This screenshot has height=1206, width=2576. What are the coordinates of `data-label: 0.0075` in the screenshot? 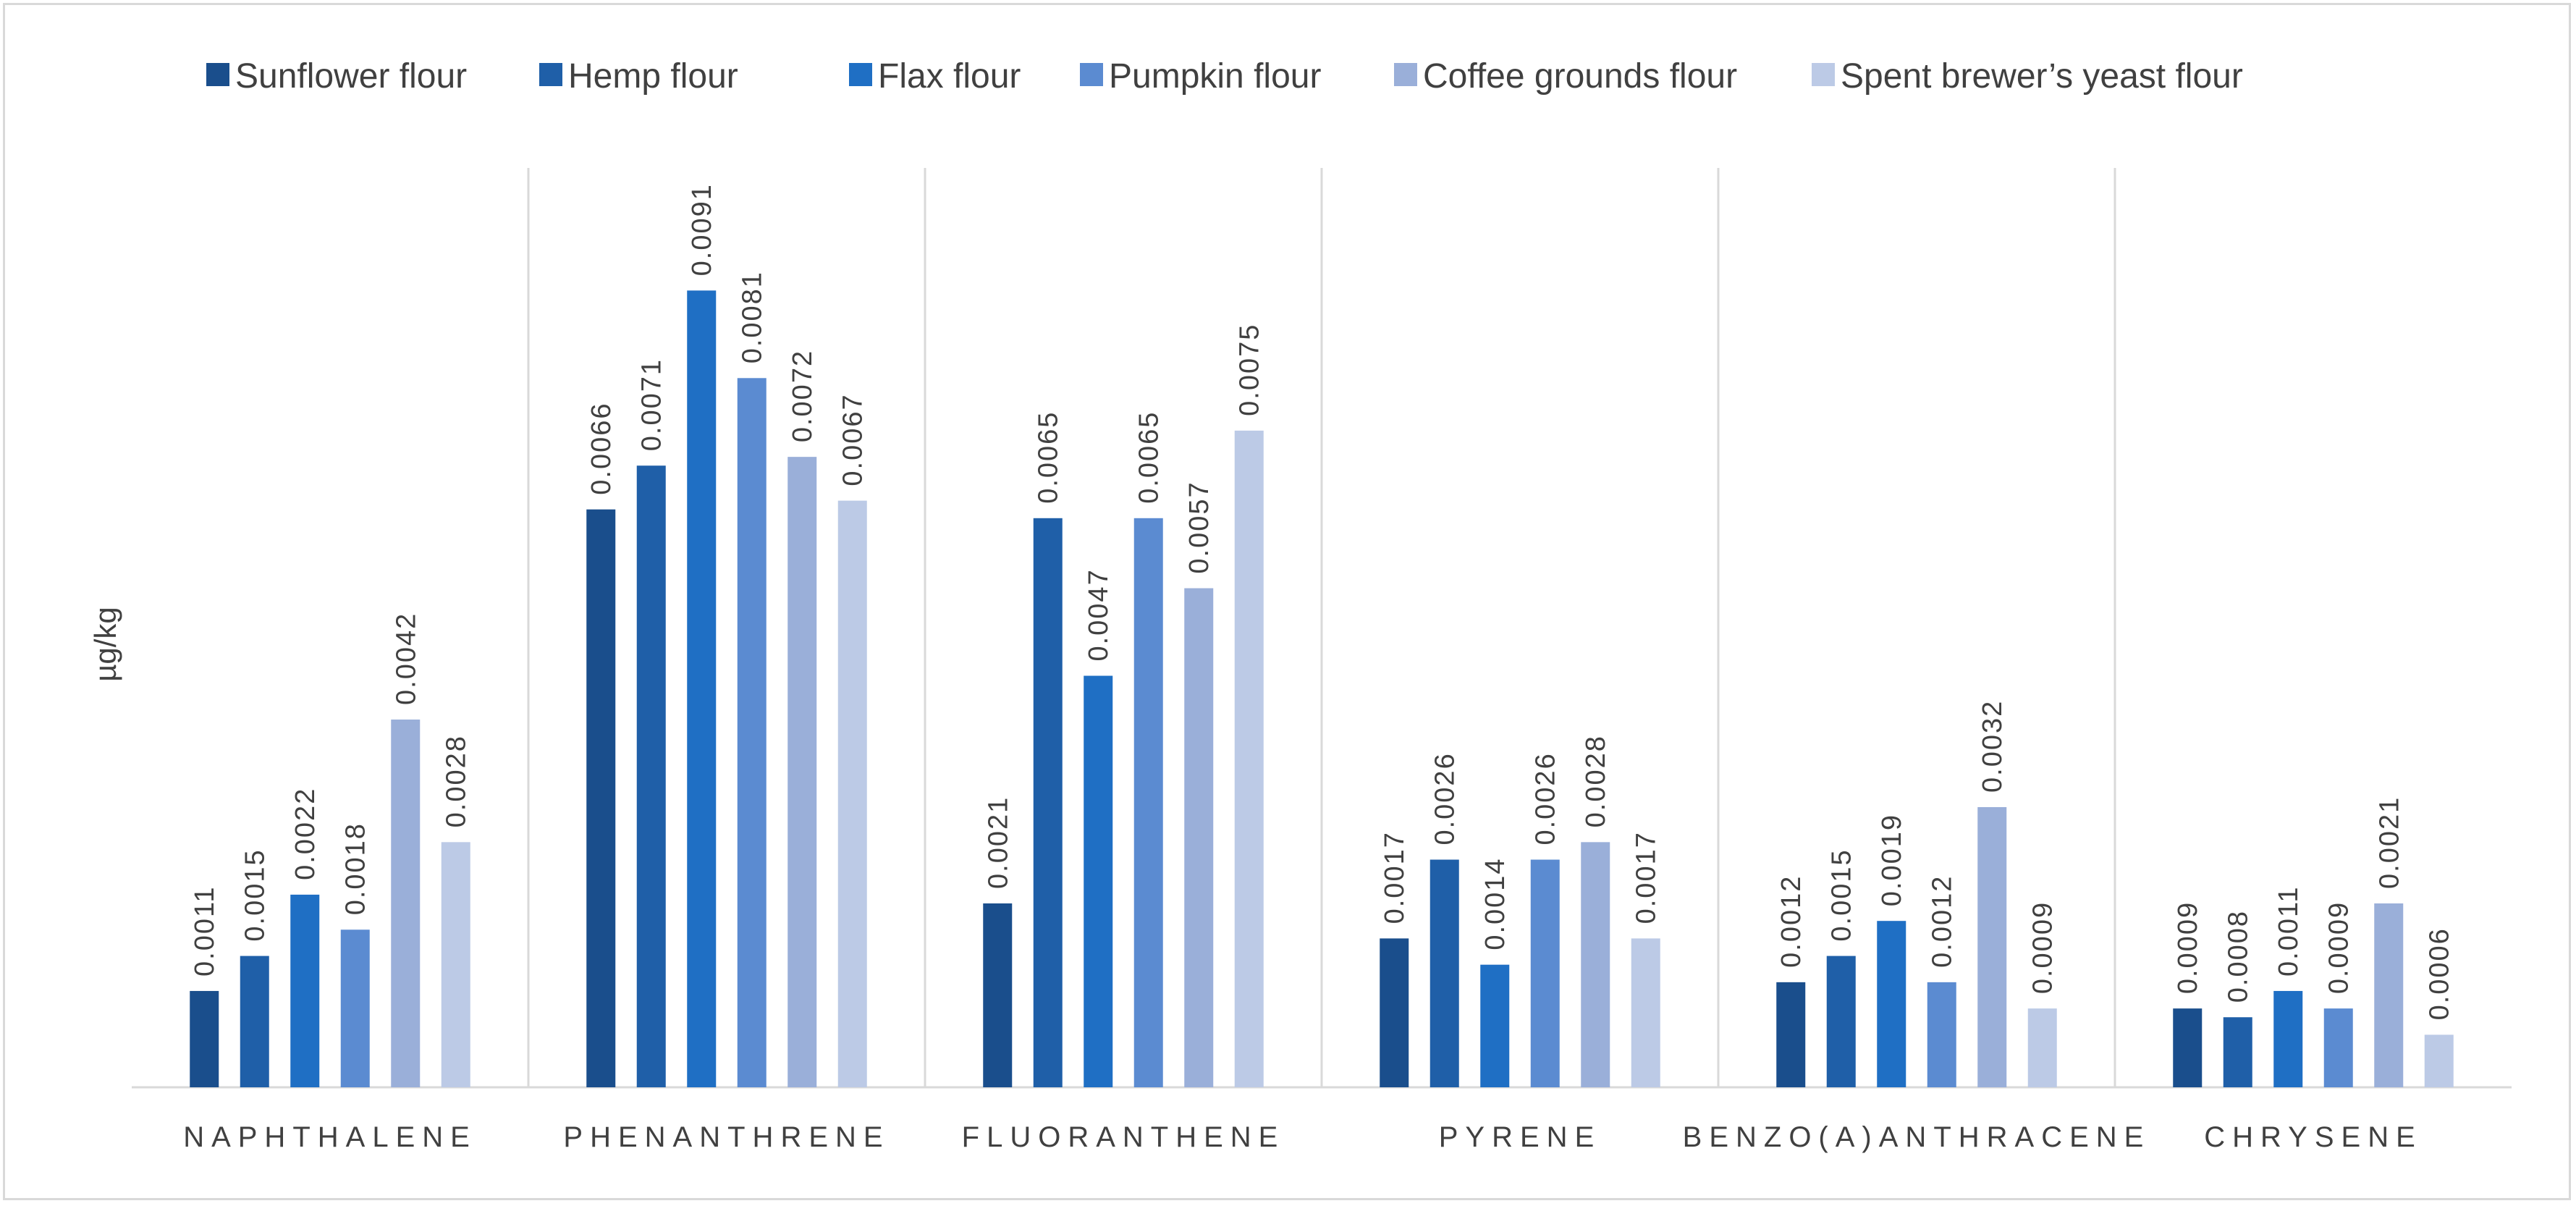 It's located at (1250, 370).